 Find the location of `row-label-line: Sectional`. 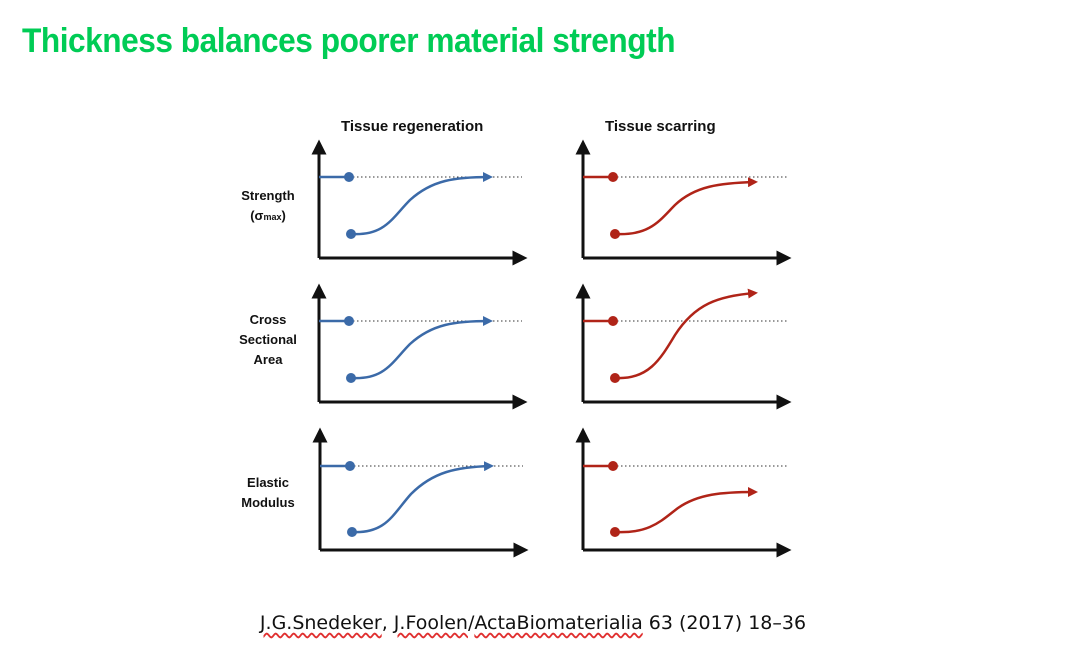

row-label-line: Sectional is located at coordinates (268, 339).